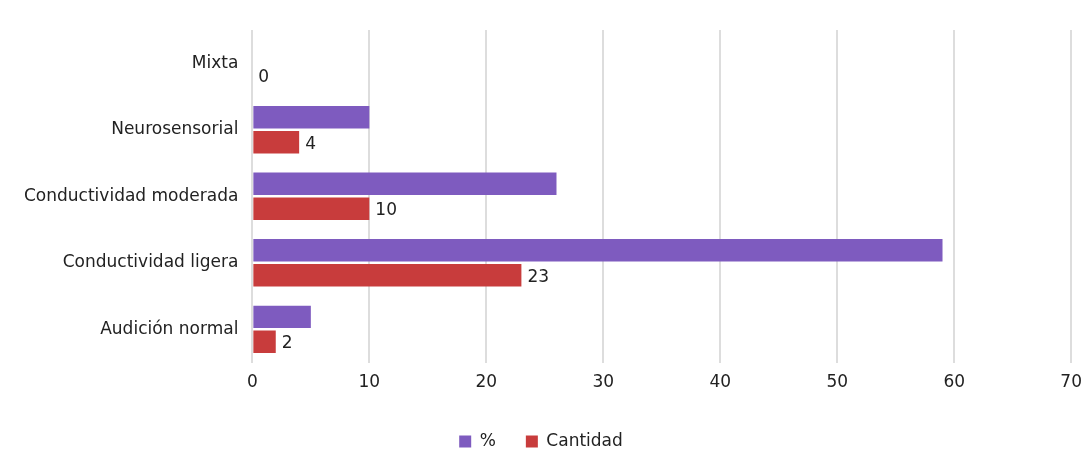 The image size is (1092, 470). What do you see at coordinates (264, 76) in the screenshot?
I see `data-label: 0` at bounding box center [264, 76].